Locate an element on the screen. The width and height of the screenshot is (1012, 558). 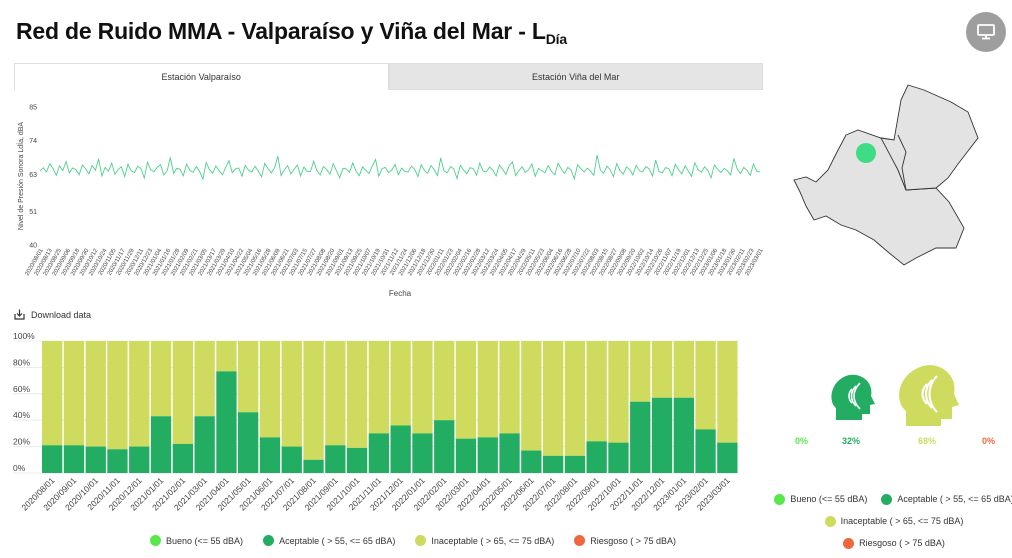
summary-label-inaceptable: Inaceptable ( > 65, <= 75 dBA) is located at coordinates (902, 521).